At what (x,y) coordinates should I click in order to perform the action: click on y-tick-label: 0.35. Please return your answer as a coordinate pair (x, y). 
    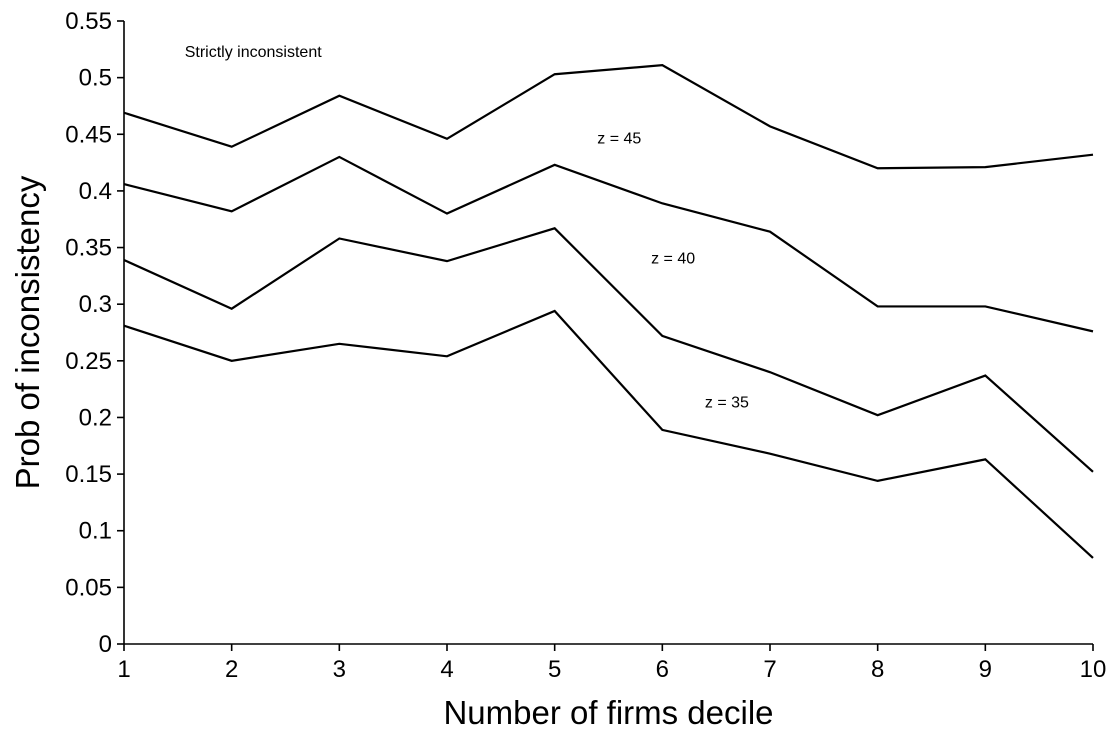
    Looking at the image, I should click on (88, 248).